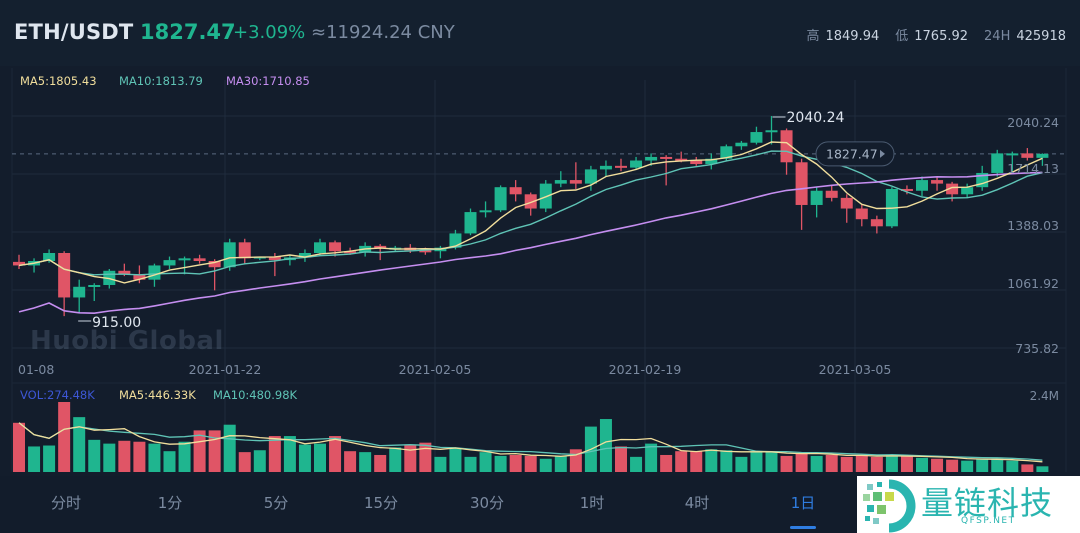  What do you see at coordinates (697, 503) in the screenshot?
I see `tab-4hour: 4时` at bounding box center [697, 503].